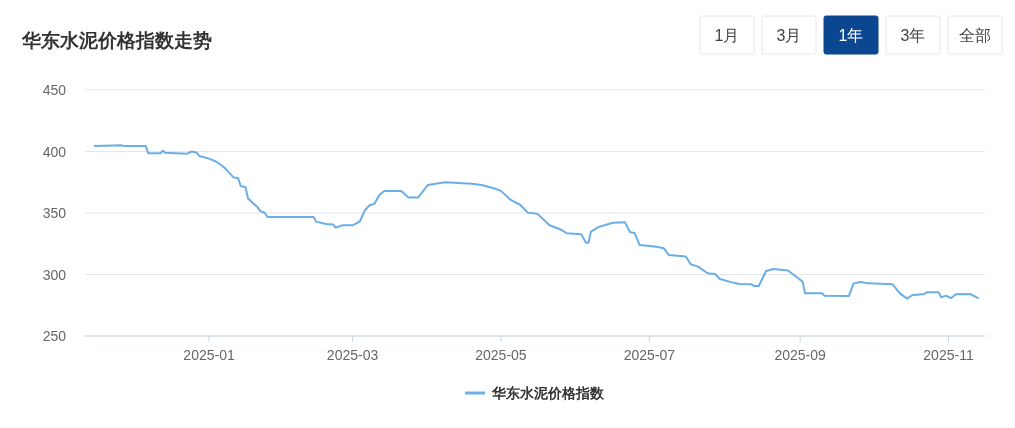 The image size is (1015, 428). Describe the element at coordinates (851, 35) in the screenshot. I see `button: 1年` at that location.